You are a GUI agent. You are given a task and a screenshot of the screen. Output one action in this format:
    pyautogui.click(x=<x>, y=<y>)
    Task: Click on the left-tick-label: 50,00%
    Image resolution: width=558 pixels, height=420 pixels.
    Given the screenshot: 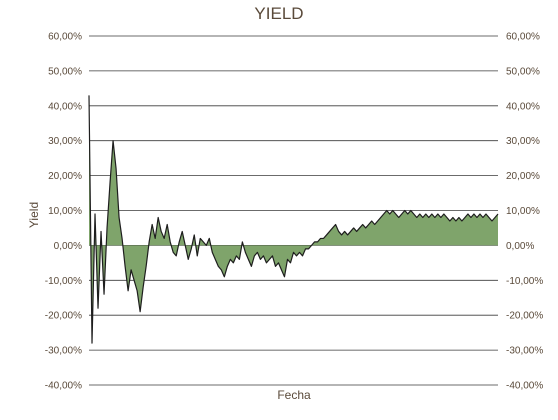 What is the action you would take?
    pyautogui.click(x=65, y=71)
    